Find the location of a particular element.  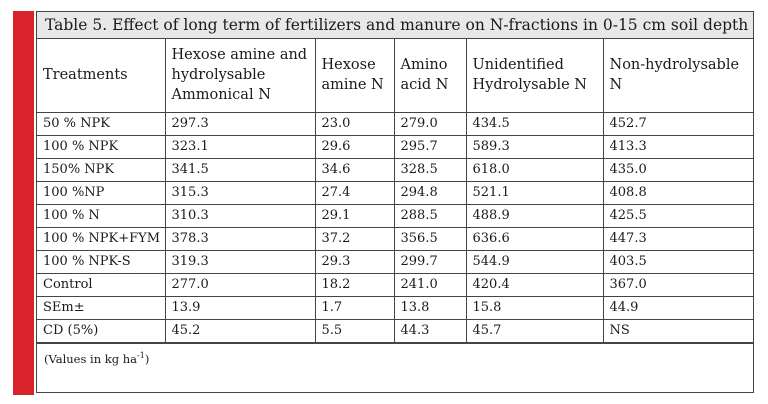

value-cell: 315.3 is located at coordinates (240, 192).